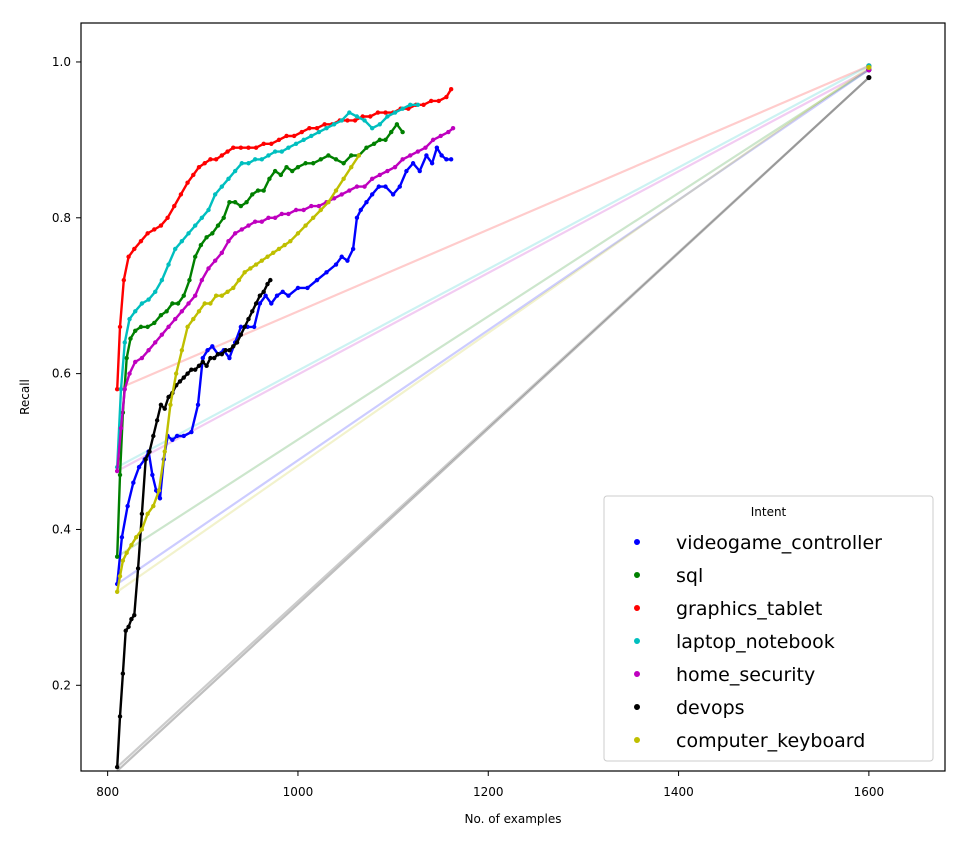 This screenshot has width=968, height=842. What do you see at coordinates (869, 77) in the screenshot?
I see `endpoint-devops` at bounding box center [869, 77].